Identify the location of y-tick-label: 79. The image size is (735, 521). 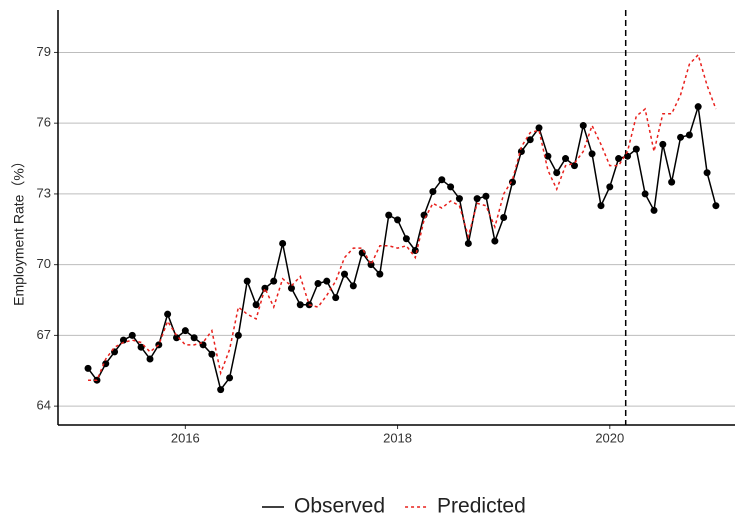
(44, 51).